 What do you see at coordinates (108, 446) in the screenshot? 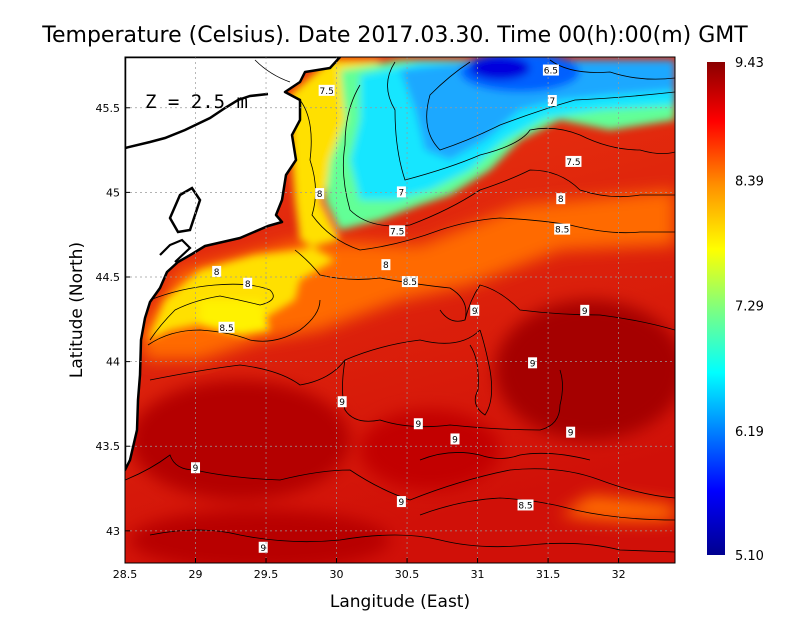
I see `y-tick-label: 43.5` at bounding box center [108, 446].